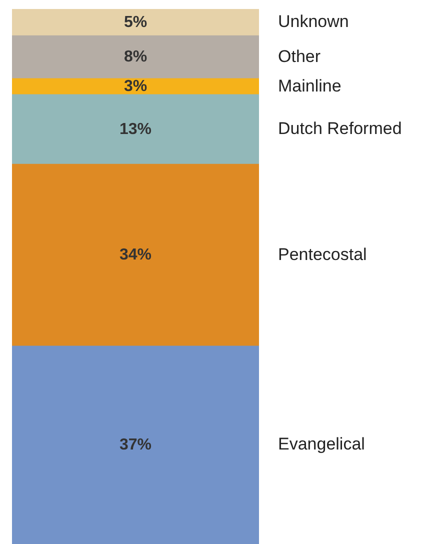 The width and height of the screenshot is (436, 544). Describe the element at coordinates (299, 56) in the screenshot. I see `series-label: Other` at that location.